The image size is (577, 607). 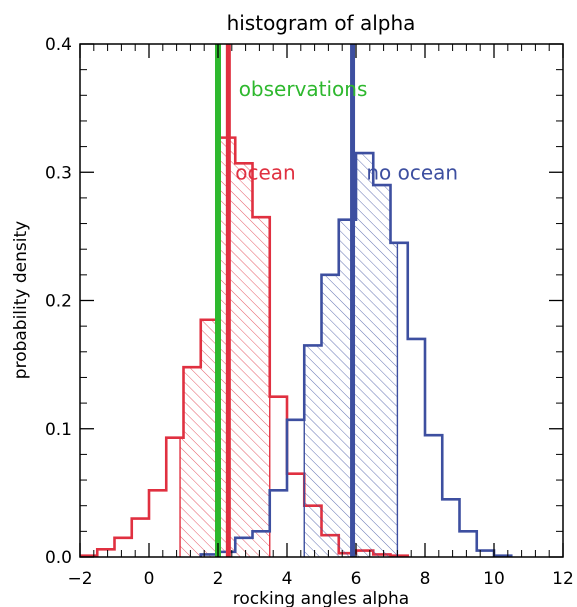 What do you see at coordinates (58, 45) in the screenshot?
I see `y-tick-label: 0.4` at bounding box center [58, 45].